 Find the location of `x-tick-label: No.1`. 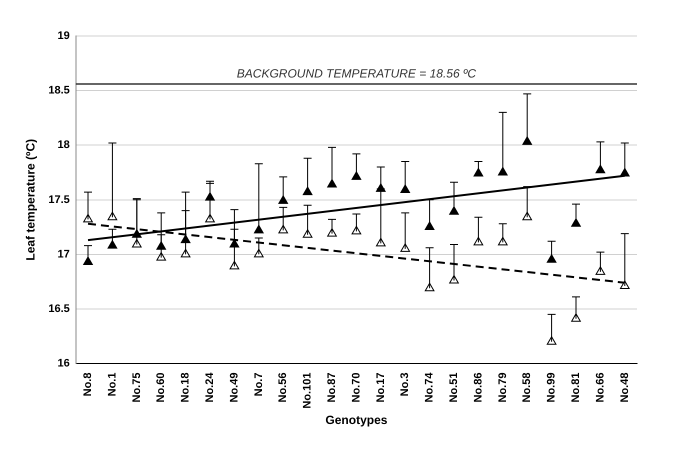

x-tick-label: No.1 is located at coordinates (112, 384).